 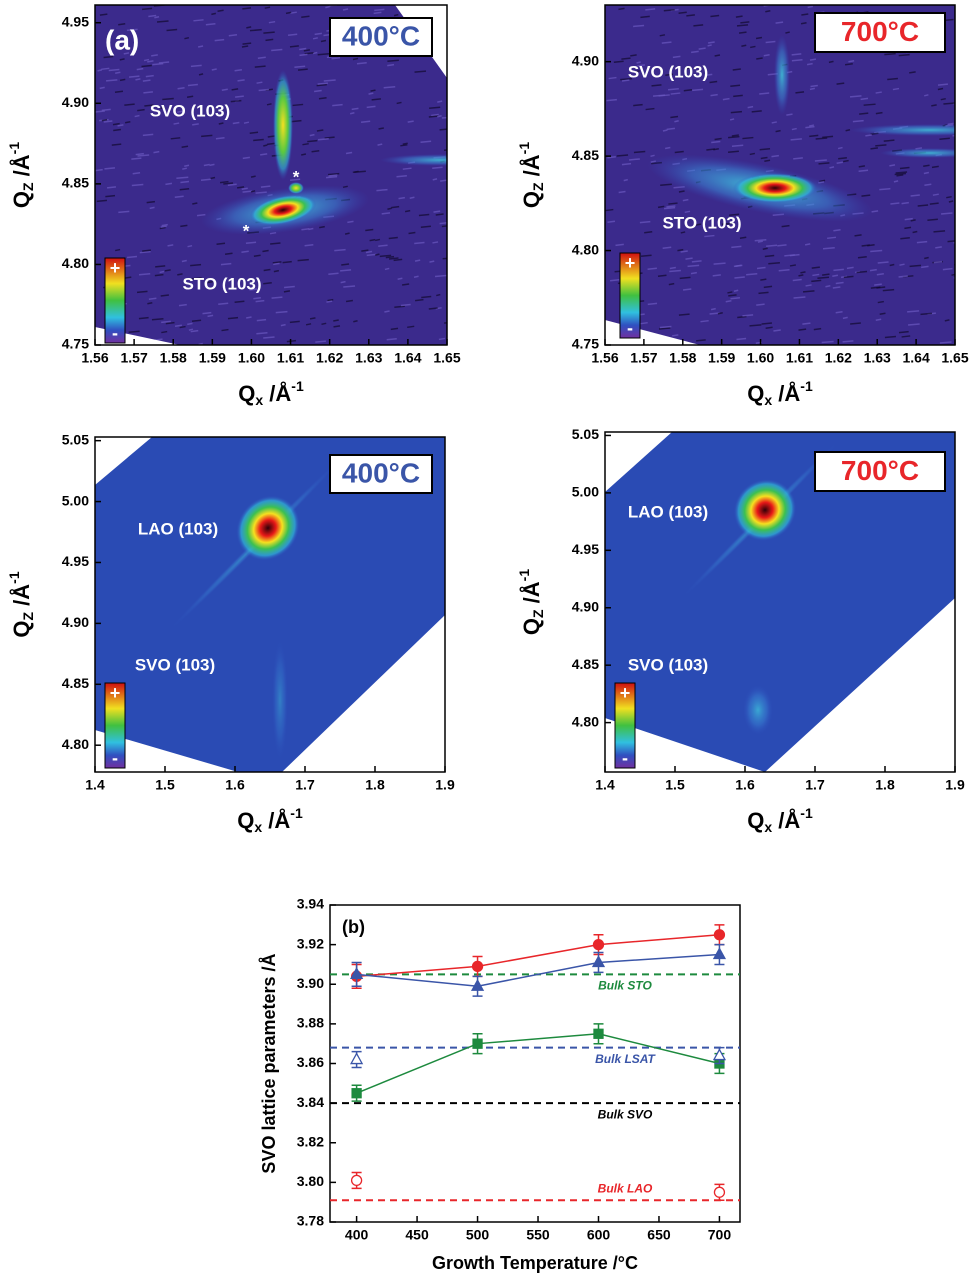 What do you see at coordinates (175, 664) in the screenshot?
I see `annotation: SVO (103)` at bounding box center [175, 664].